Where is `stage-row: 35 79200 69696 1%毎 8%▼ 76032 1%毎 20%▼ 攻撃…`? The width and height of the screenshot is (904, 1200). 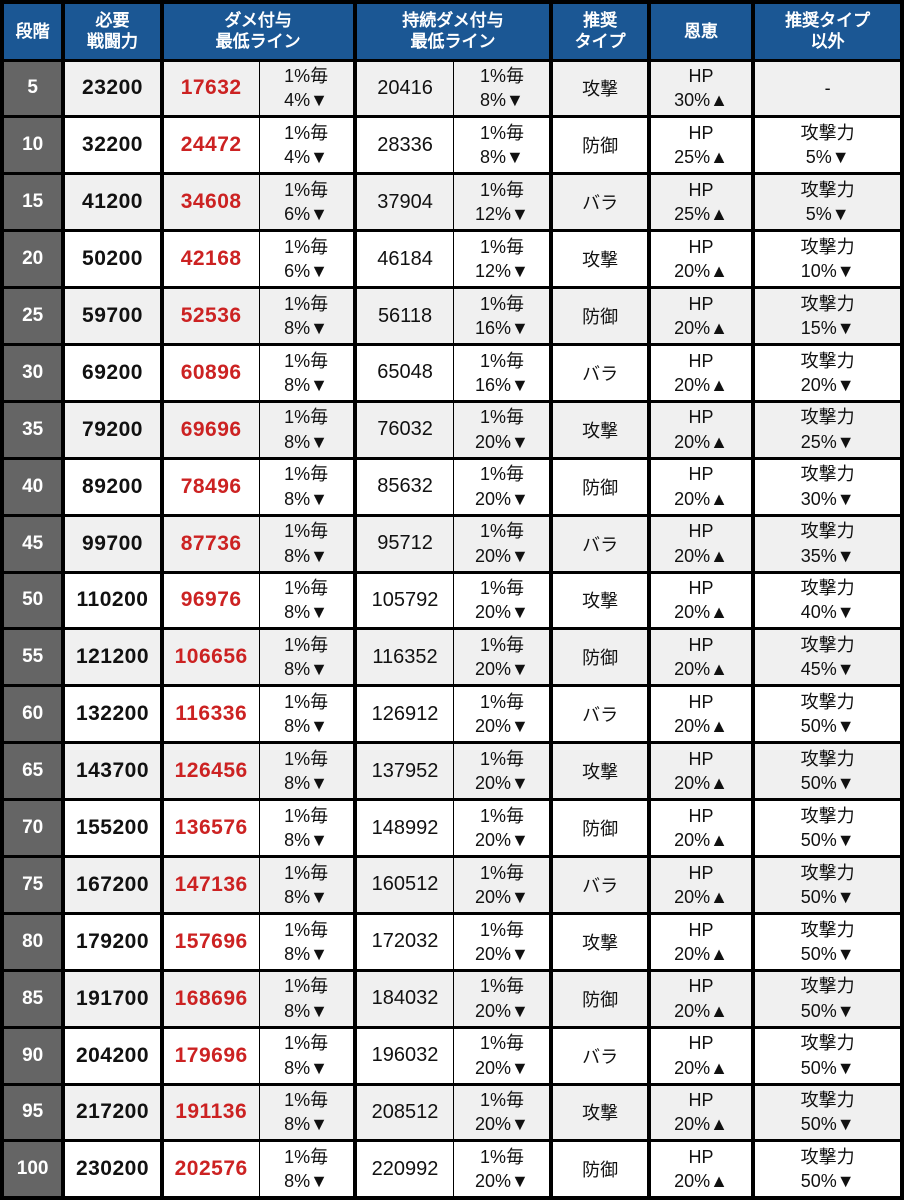 stage-row: 35 79200 69696 1%毎 8%▼ 76032 1%毎 20%▼ 攻撃… is located at coordinates (452, 429).